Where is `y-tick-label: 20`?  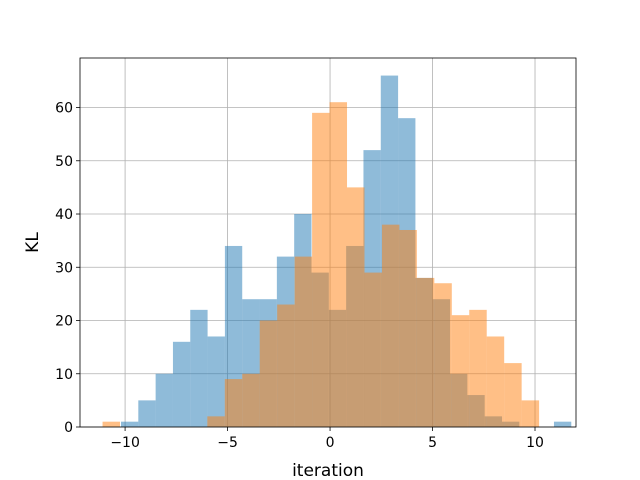 y-tick-label: 20 is located at coordinates (64, 322).